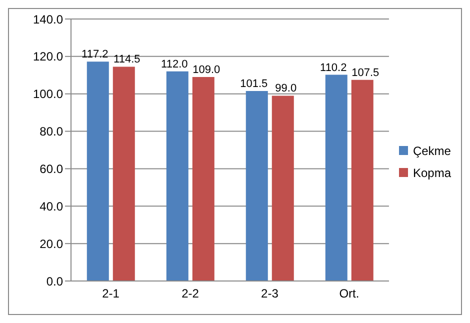  Describe the element at coordinates (286, 88) in the screenshot. I see `data-label: 99.0` at that location.